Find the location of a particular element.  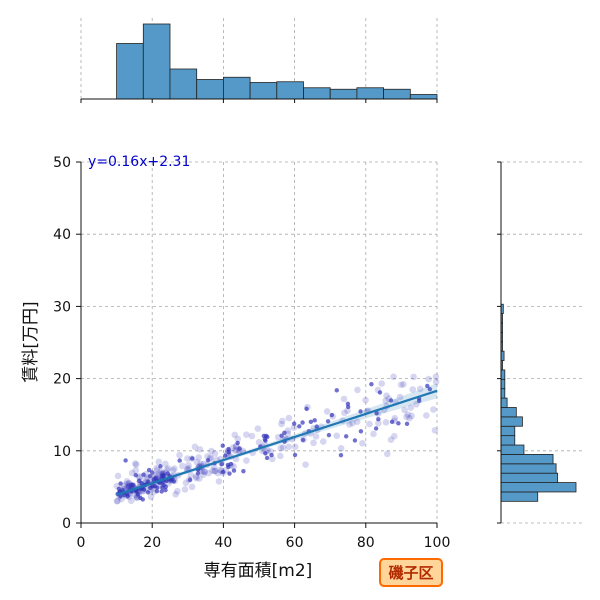

regression-line-path is located at coordinates (277, 442).